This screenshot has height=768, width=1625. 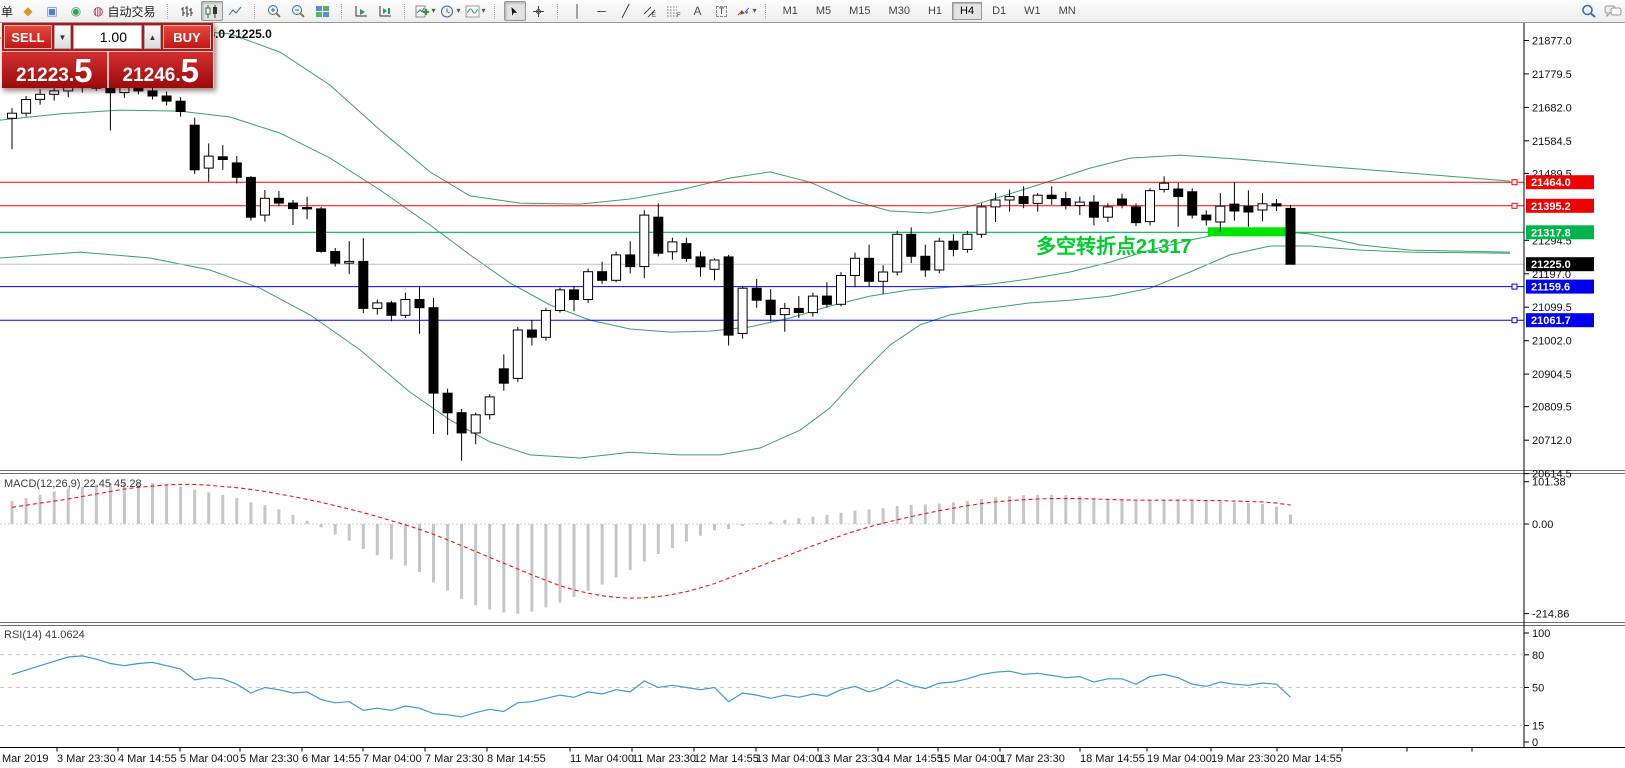 I want to click on equidistant-channel-tool: E, so click(x=650, y=11).